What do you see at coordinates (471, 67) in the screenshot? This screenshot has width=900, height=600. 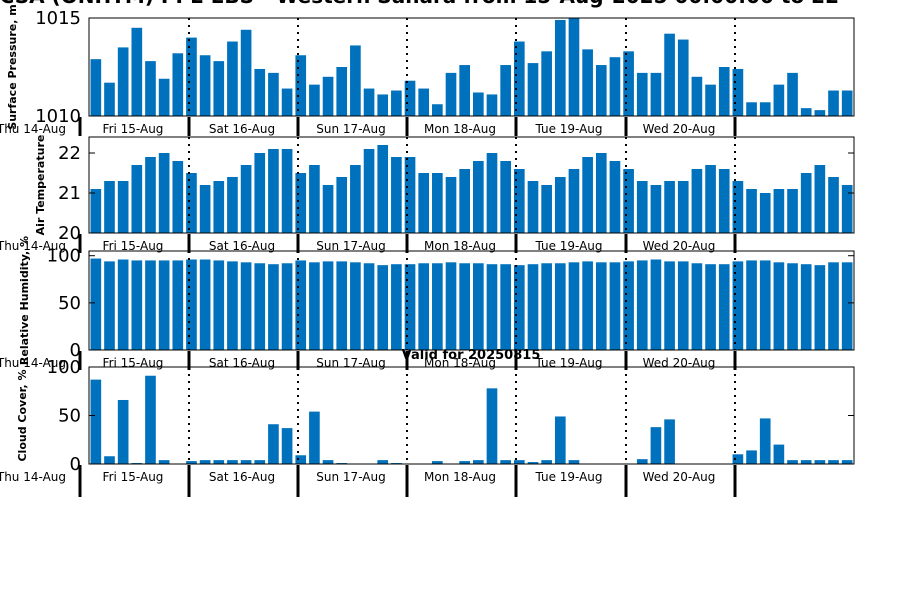 I see `panel-frame` at bounding box center [471, 67].